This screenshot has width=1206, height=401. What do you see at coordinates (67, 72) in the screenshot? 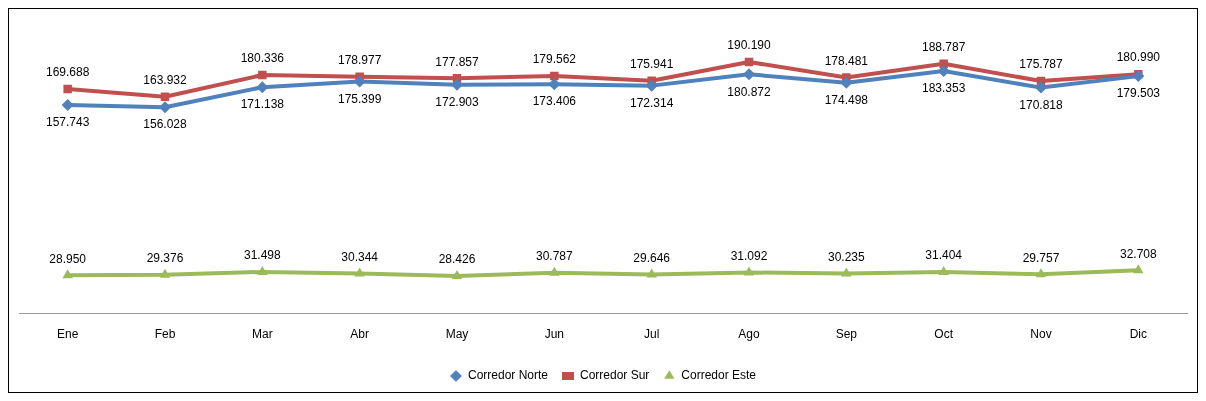
I see `data-label: 169.688` at bounding box center [67, 72].